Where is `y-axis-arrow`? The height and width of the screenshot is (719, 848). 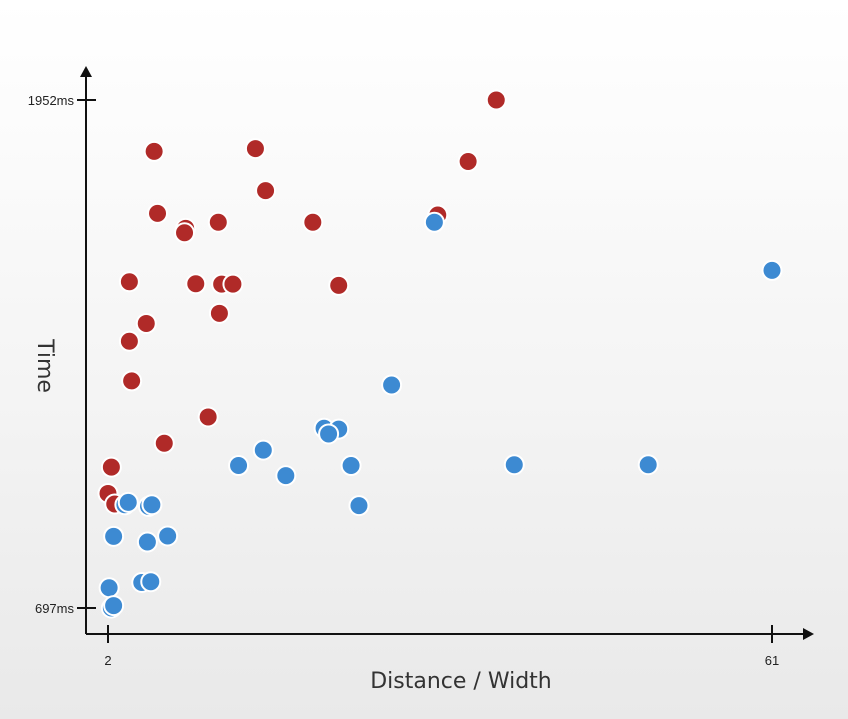
y-axis-arrow is located at coordinates (86, 71).